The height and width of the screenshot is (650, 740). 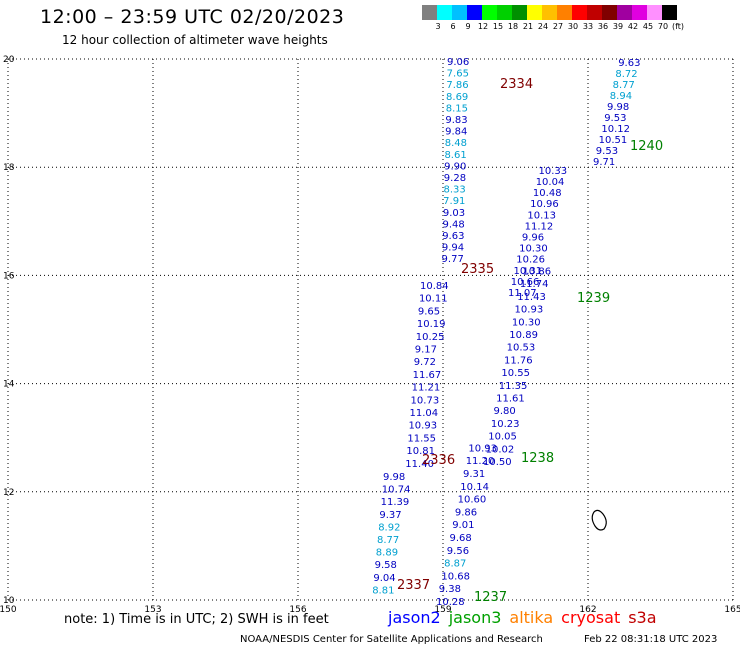 I want to click on pass-label: 1240, so click(x=646, y=146).